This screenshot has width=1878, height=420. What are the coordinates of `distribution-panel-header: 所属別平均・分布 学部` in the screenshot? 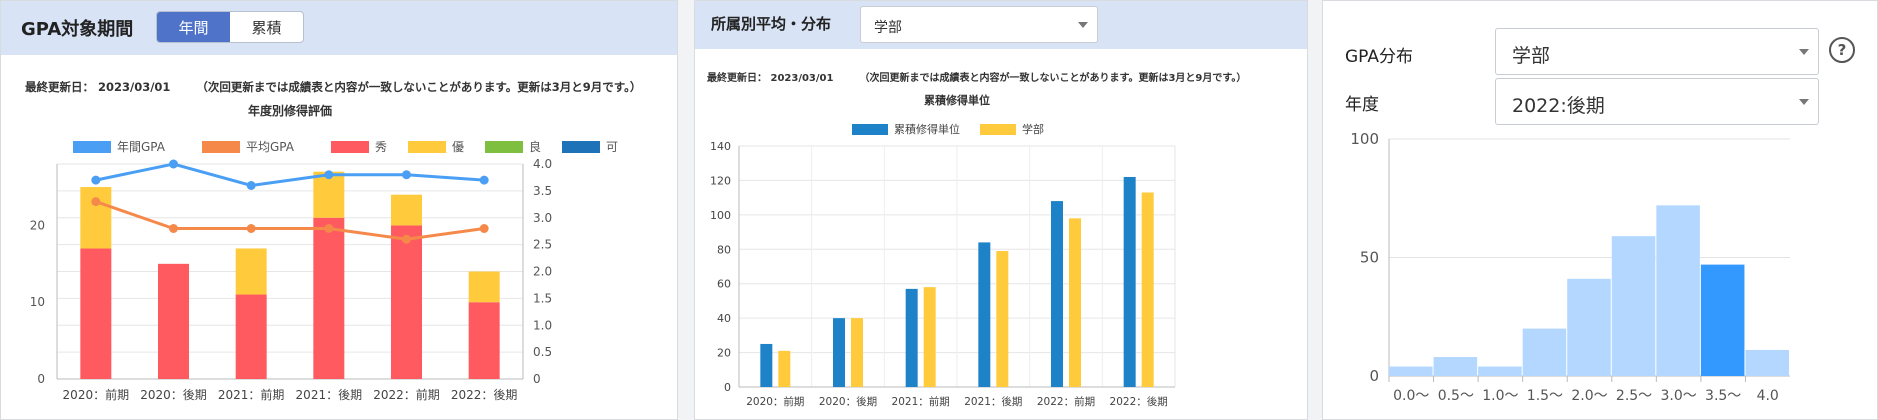 It's located at (1001, 25).